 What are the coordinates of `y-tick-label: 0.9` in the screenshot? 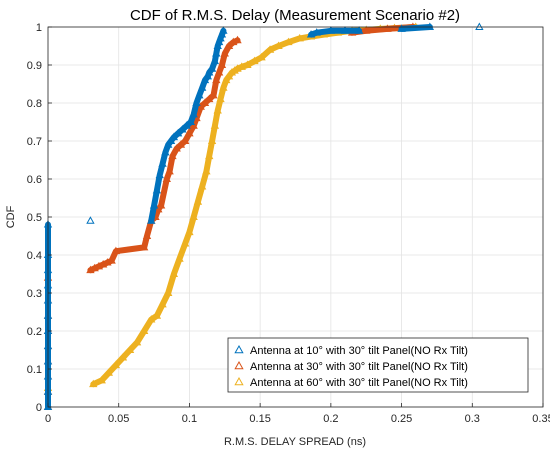 It's located at (34, 66).